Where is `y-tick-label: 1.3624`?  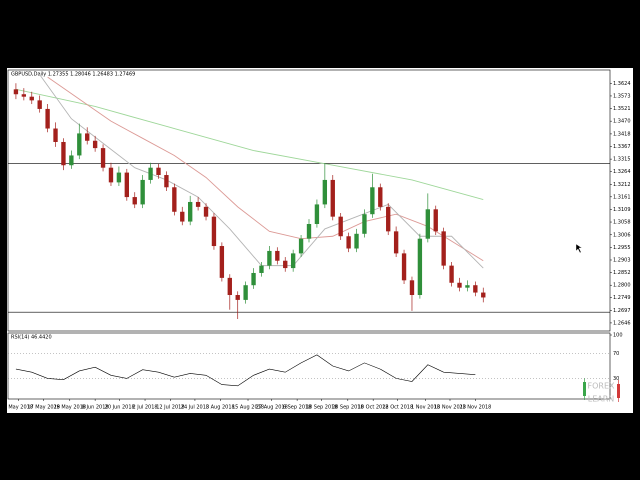
y-tick-label: 1.3624 is located at coordinates (622, 84).